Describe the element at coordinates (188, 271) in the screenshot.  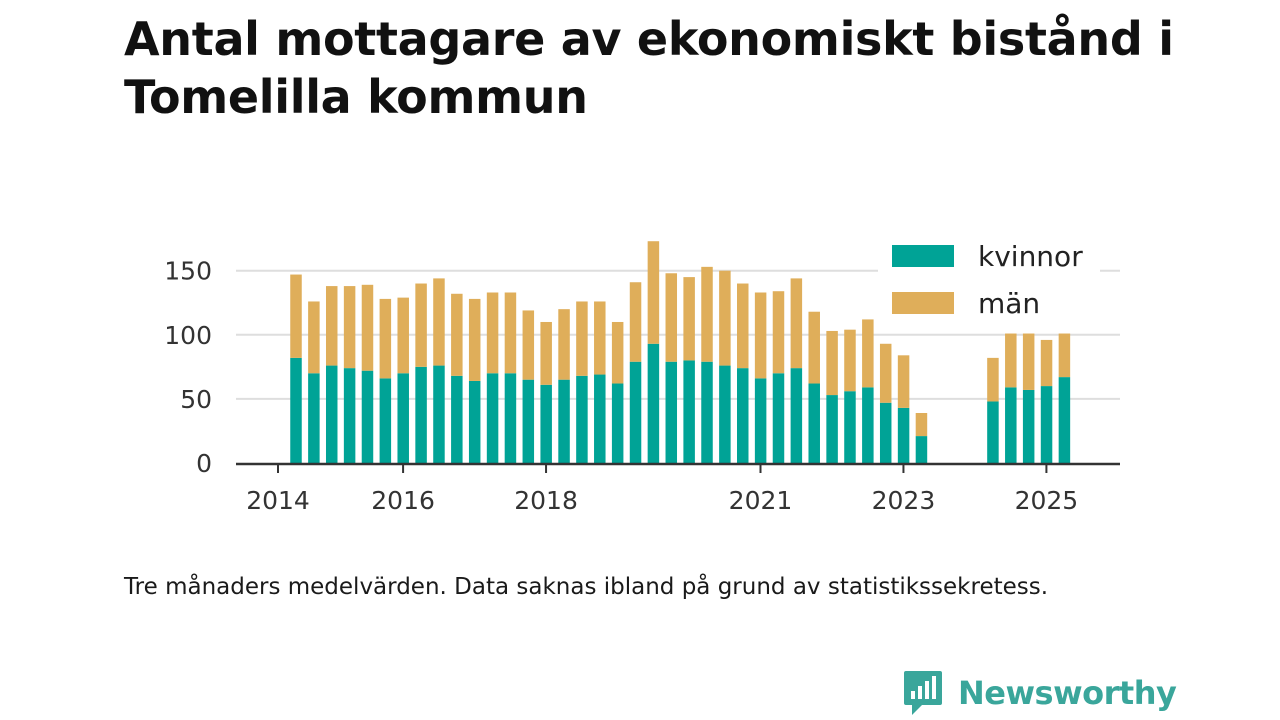
I see `y-tick-label: 150` at that location.